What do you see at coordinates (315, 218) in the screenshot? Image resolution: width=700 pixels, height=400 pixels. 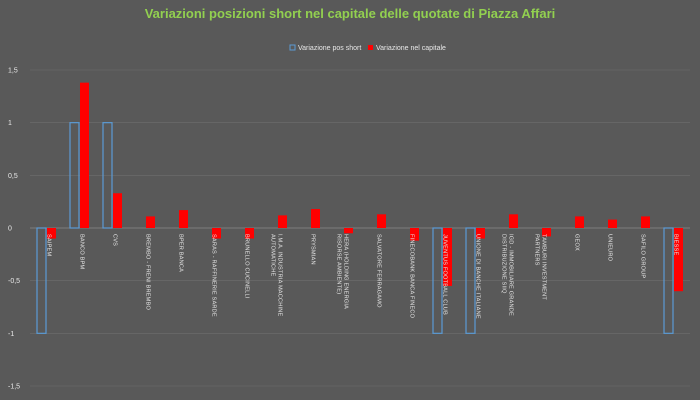 I see `bar-variazione-nel-capitale-prysmian` at bounding box center [315, 218].